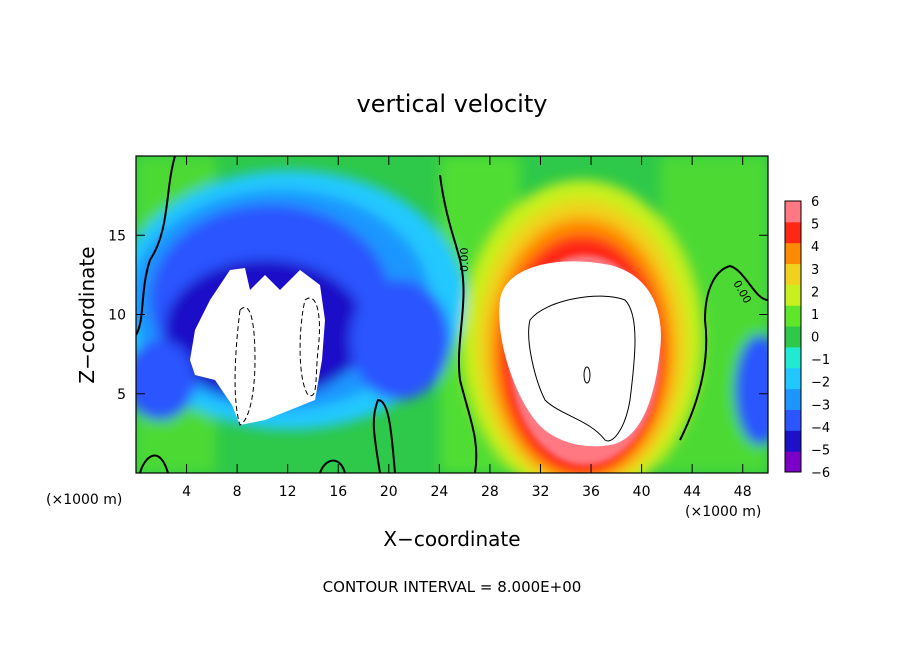  I want to click on x-tick-label: 44, so click(692, 492).